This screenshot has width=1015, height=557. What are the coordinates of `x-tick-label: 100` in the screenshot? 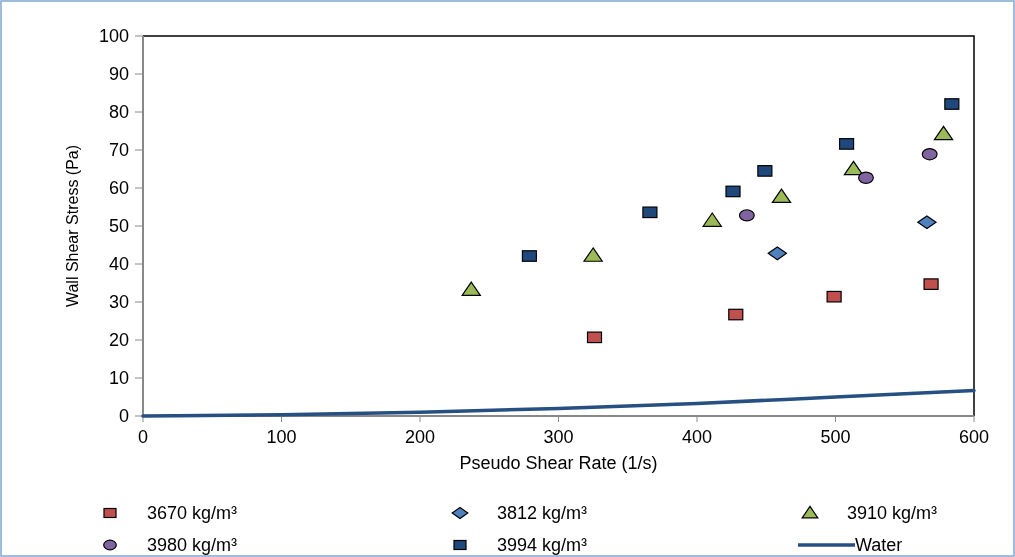 It's located at (281, 437).